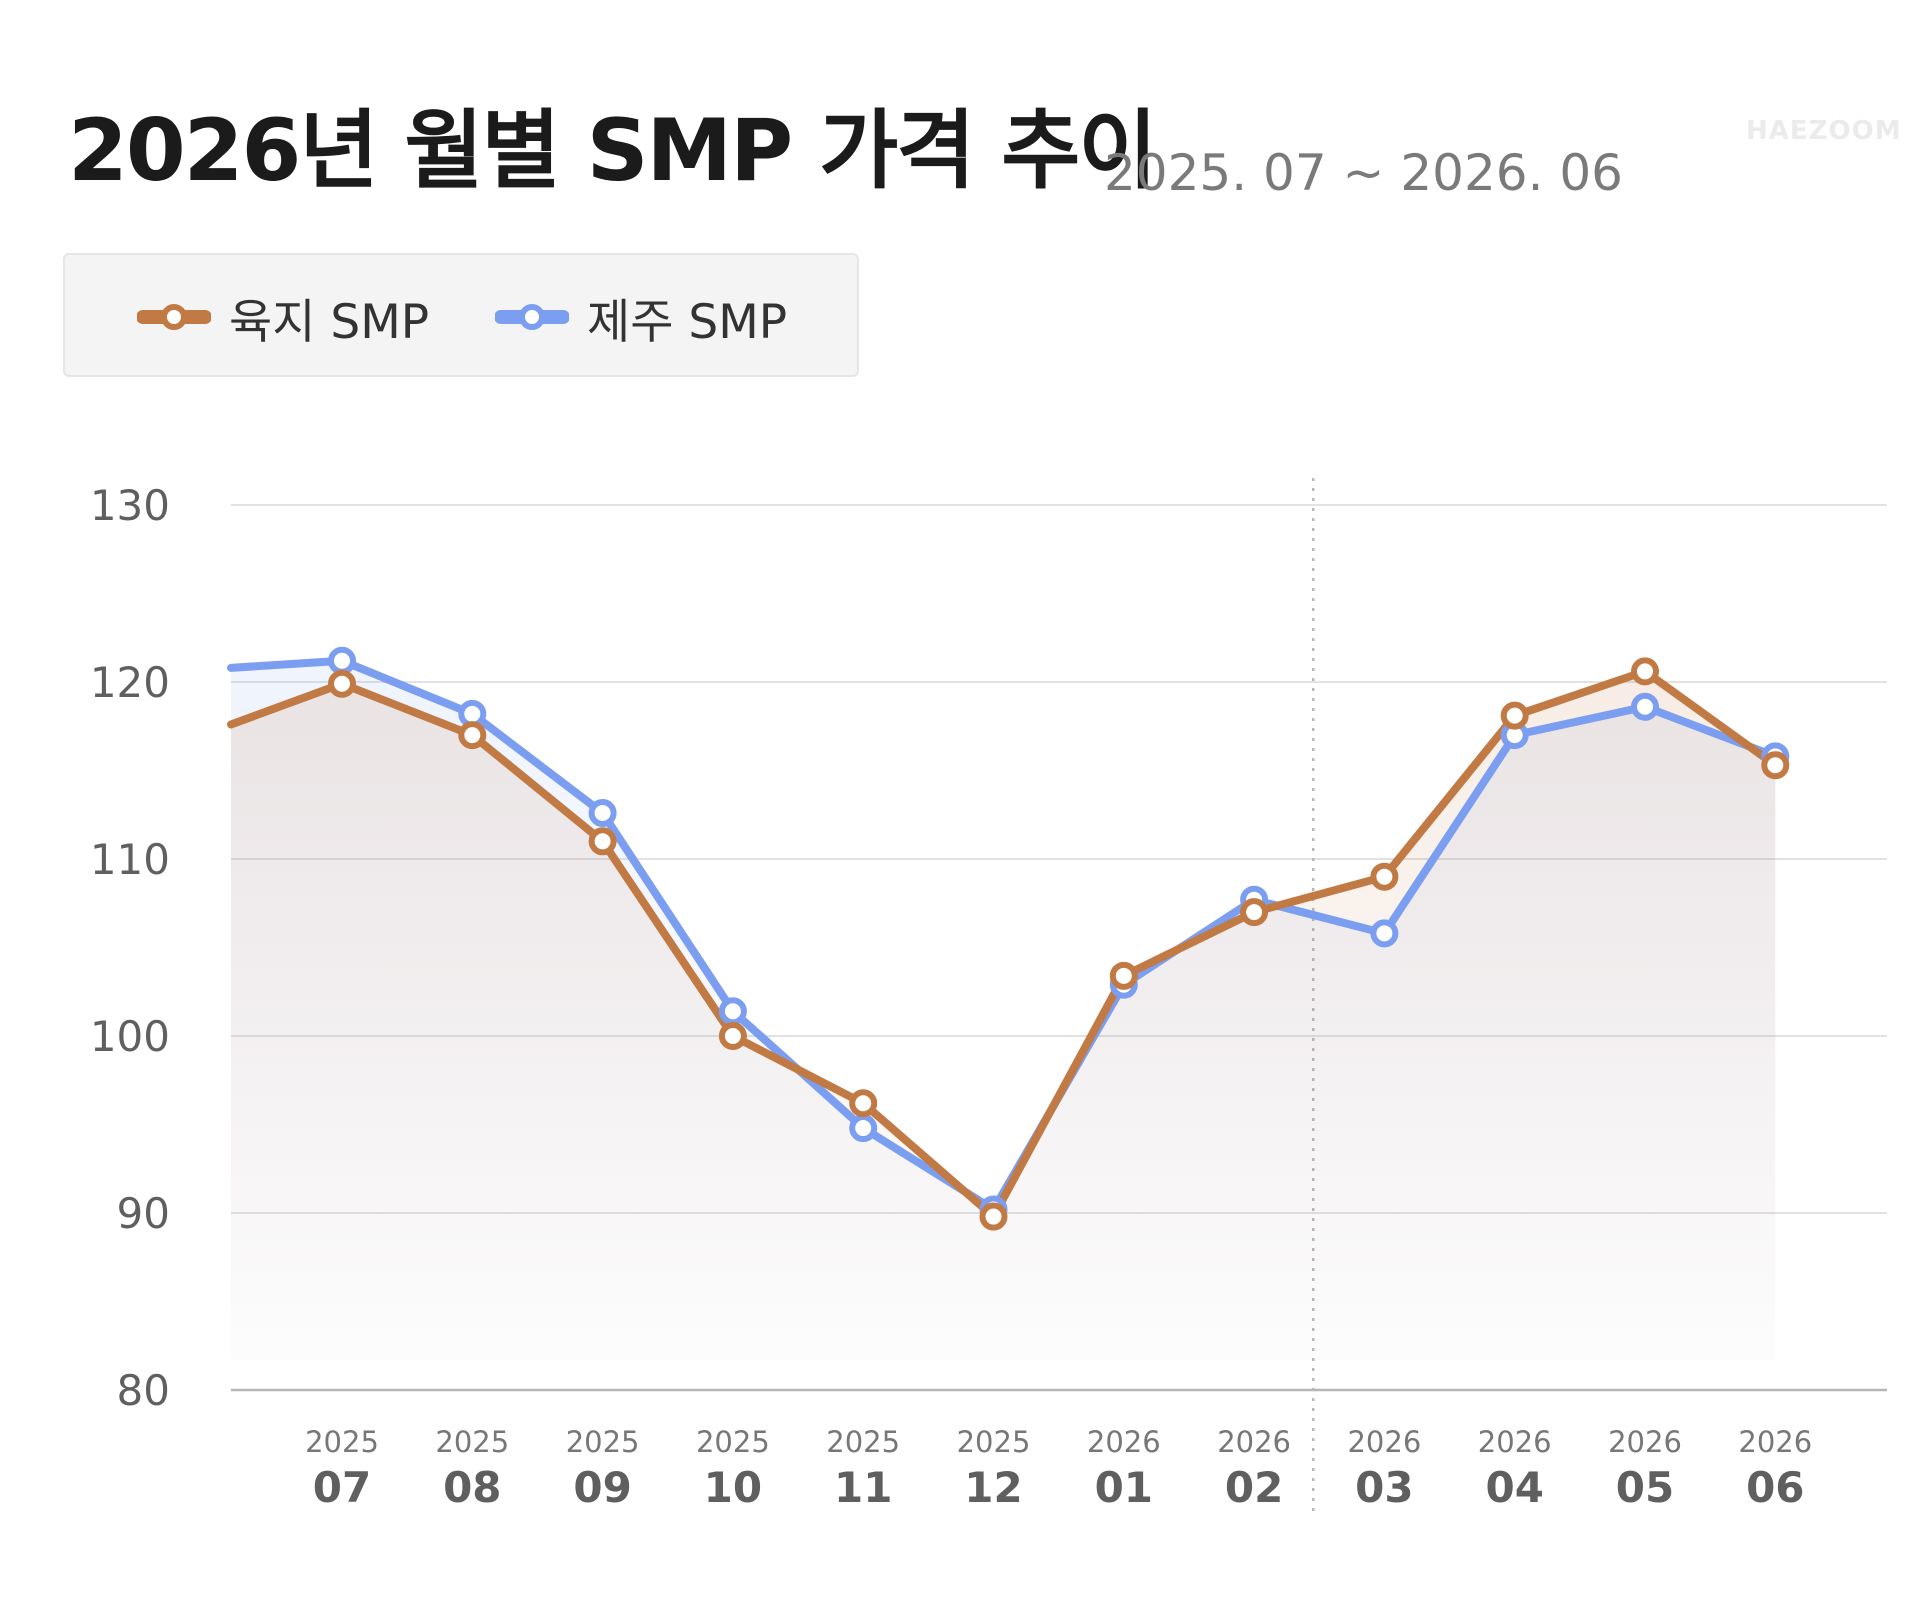 Image resolution: width=1932 pixels, height=1612 pixels. Describe the element at coordinates (342, 1442) in the screenshot. I see `x-tick-year-0: 2025` at that location.